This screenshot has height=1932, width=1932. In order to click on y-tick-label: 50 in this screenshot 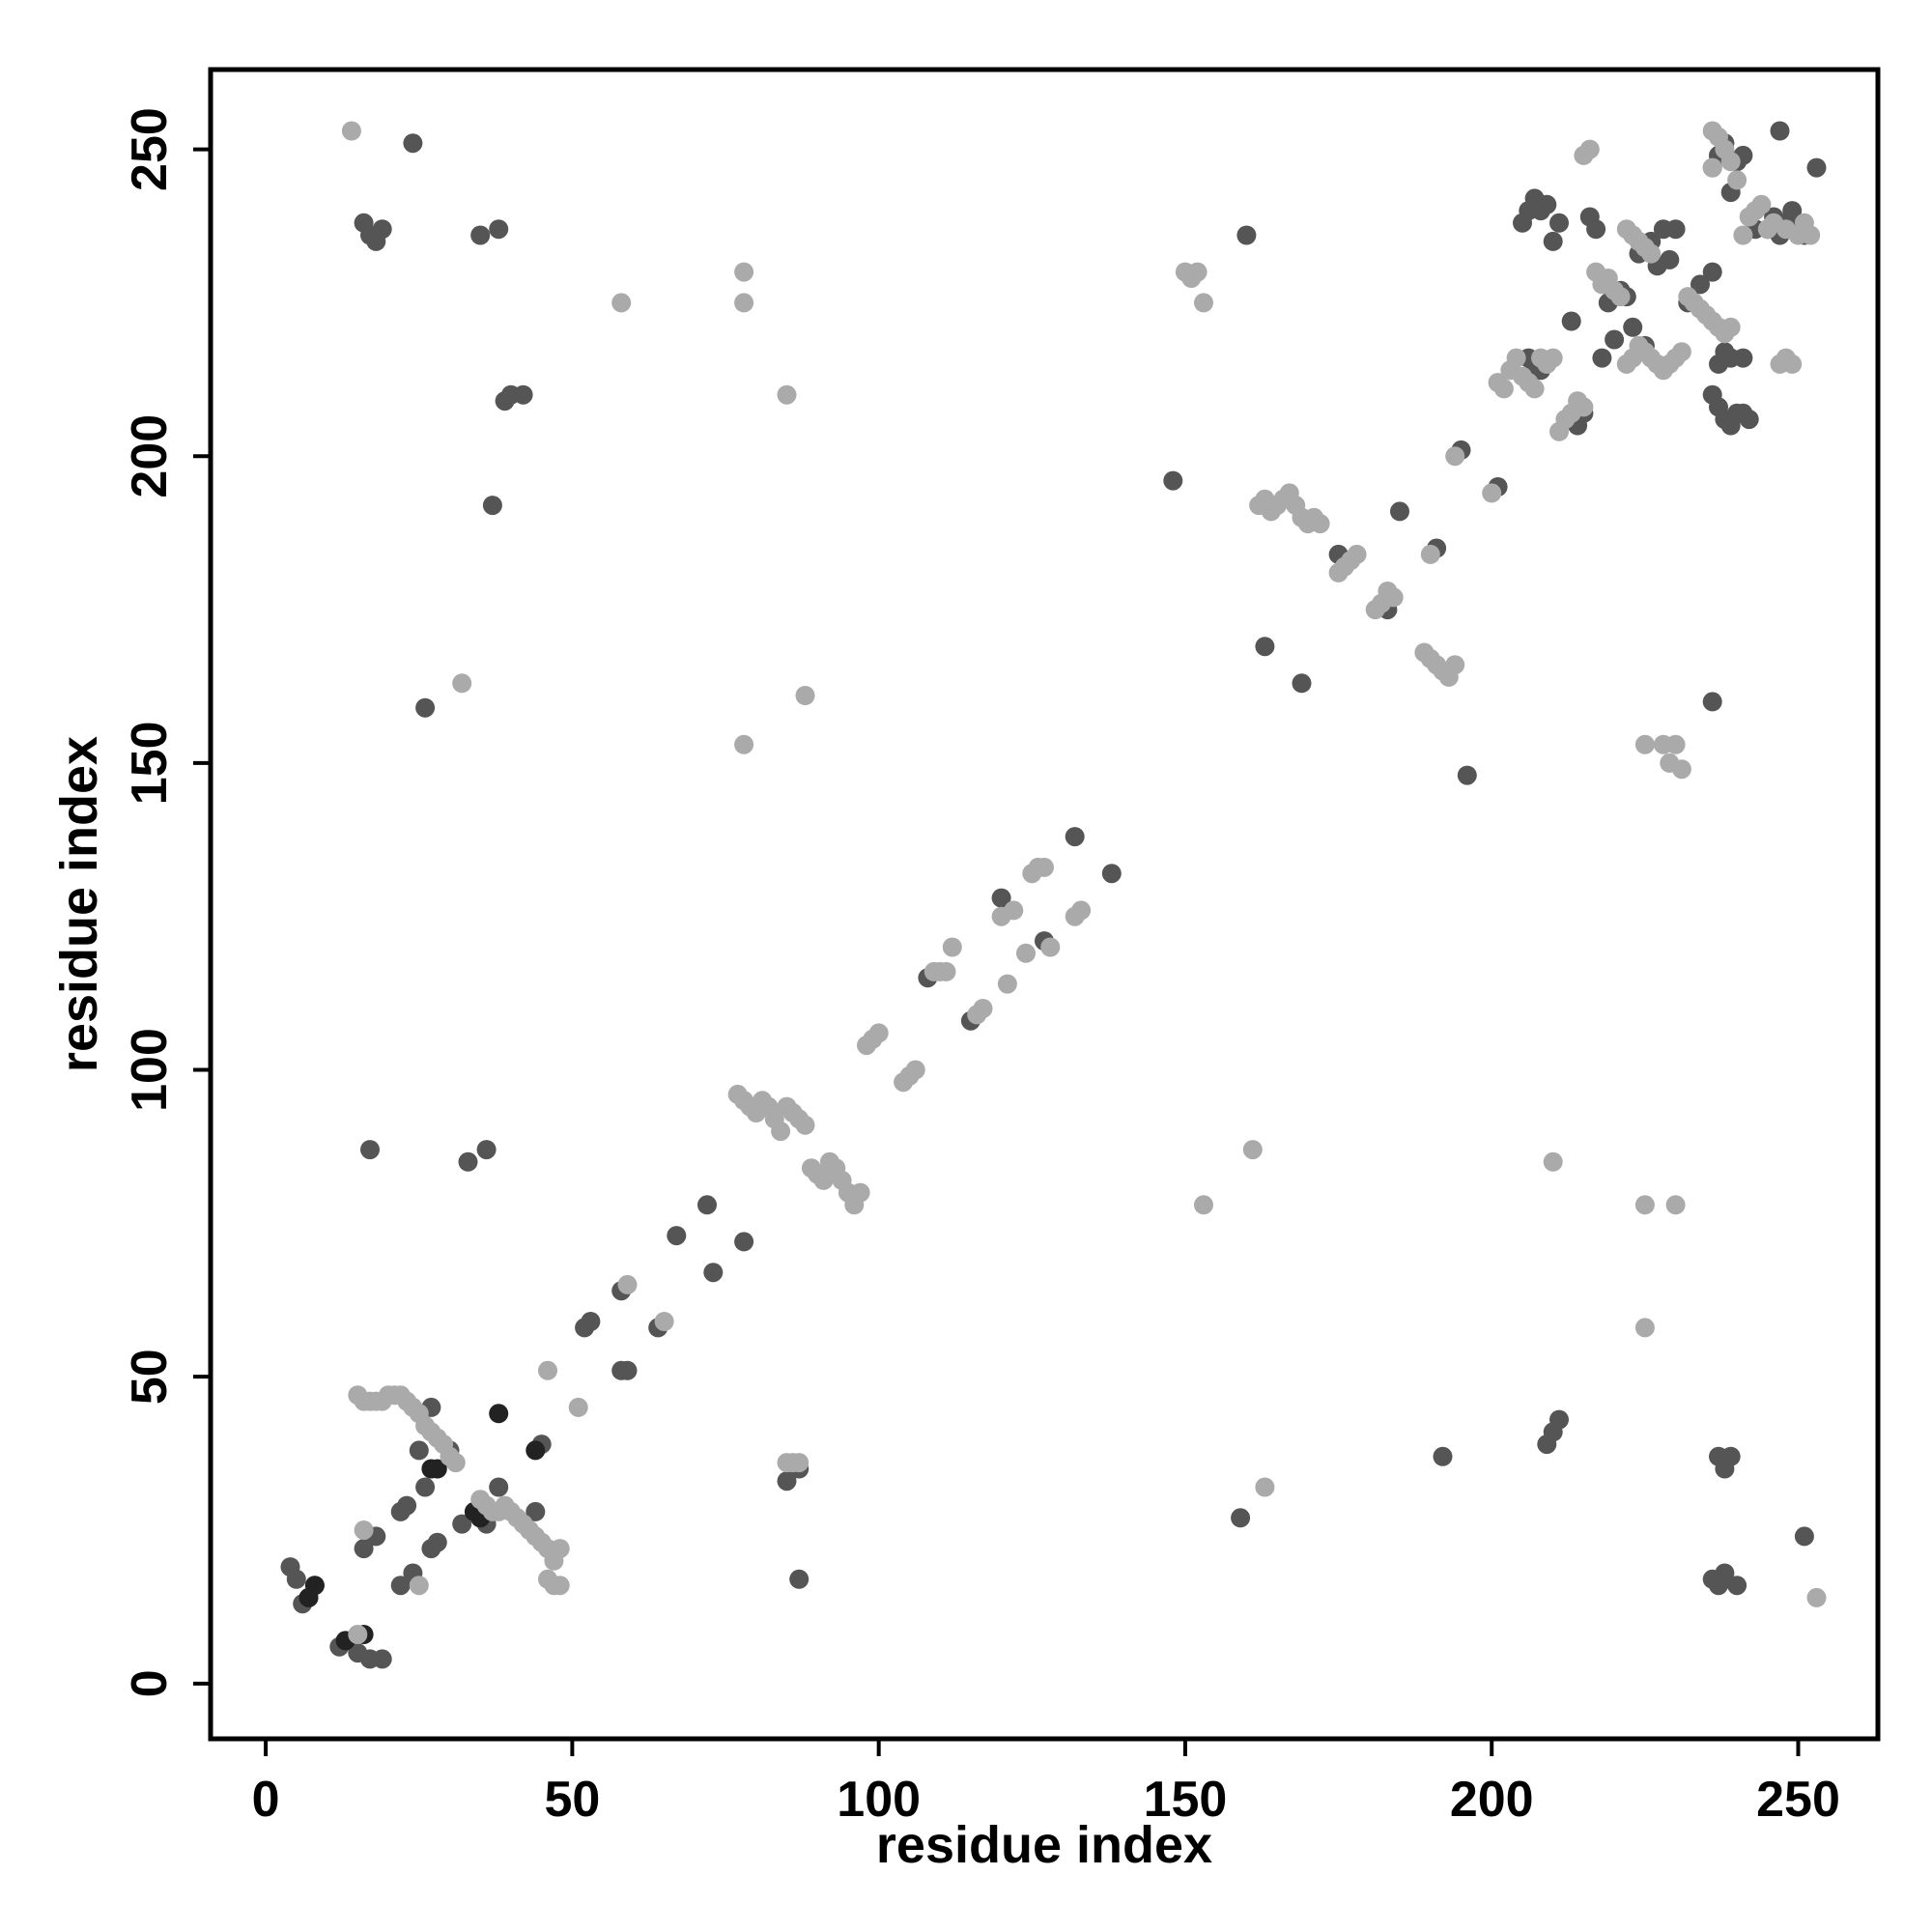, I will do `click(150, 1377)`.